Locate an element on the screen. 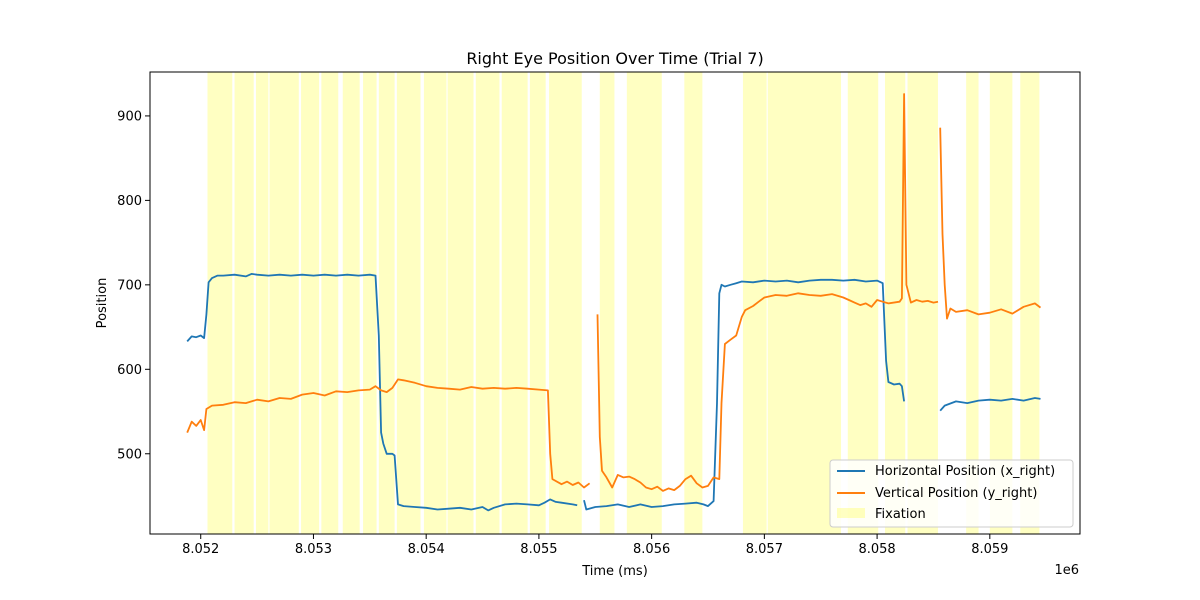 The width and height of the screenshot is (1200, 600). y-tick-label: 800 is located at coordinates (129, 201).